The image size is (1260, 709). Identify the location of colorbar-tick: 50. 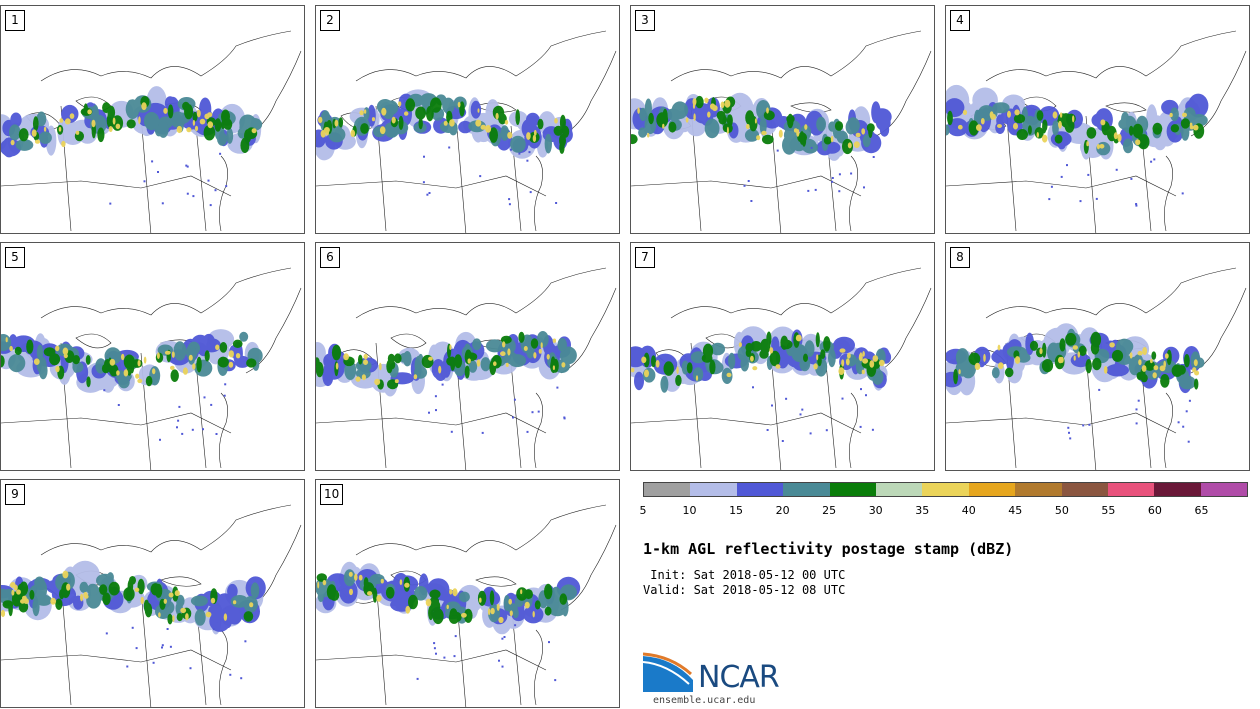
(1061, 510).